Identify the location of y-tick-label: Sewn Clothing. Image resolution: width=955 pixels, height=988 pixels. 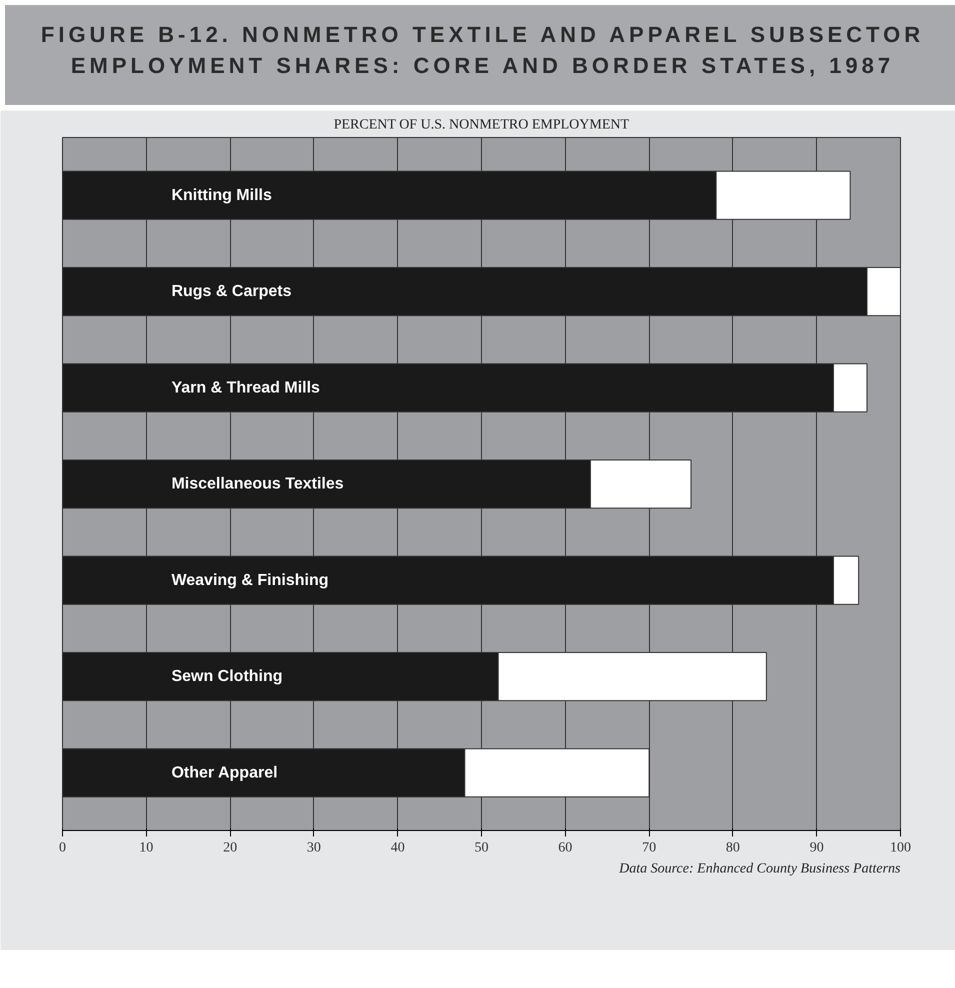
(227, 676).